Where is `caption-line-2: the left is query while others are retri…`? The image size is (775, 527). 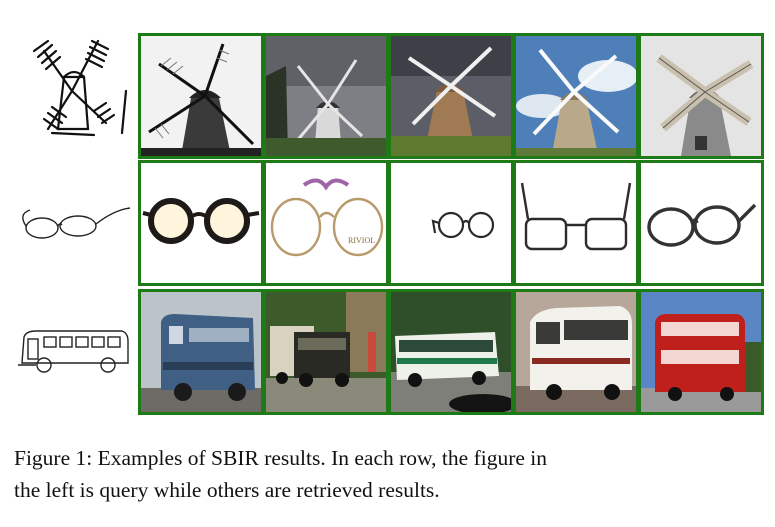
caption-line-2: the left is query while others are retri… is located at coordinates (227, 490).